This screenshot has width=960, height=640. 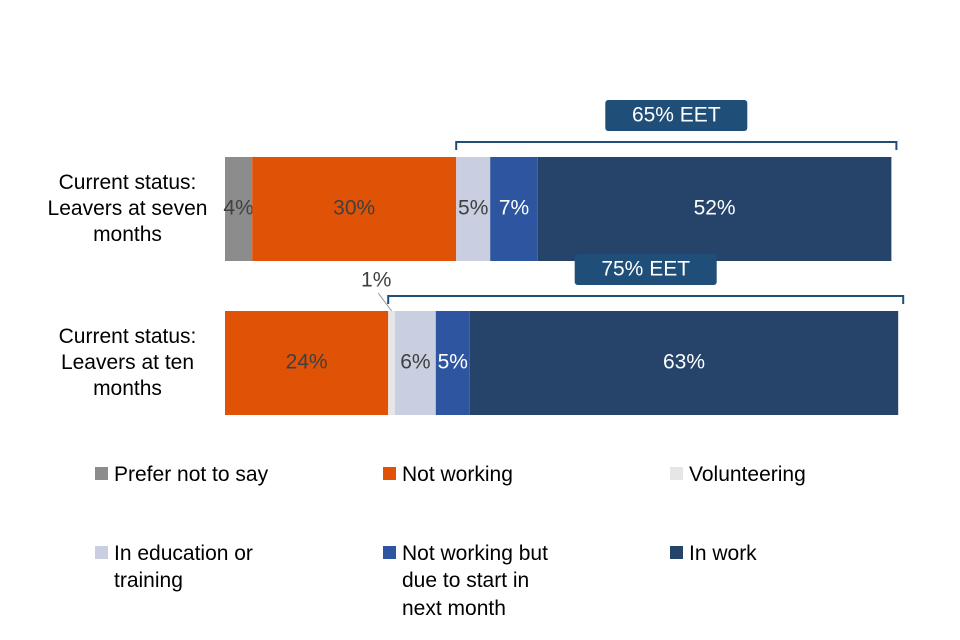 I want to click on annotation: 65% EET, so click(x=676, y=115).